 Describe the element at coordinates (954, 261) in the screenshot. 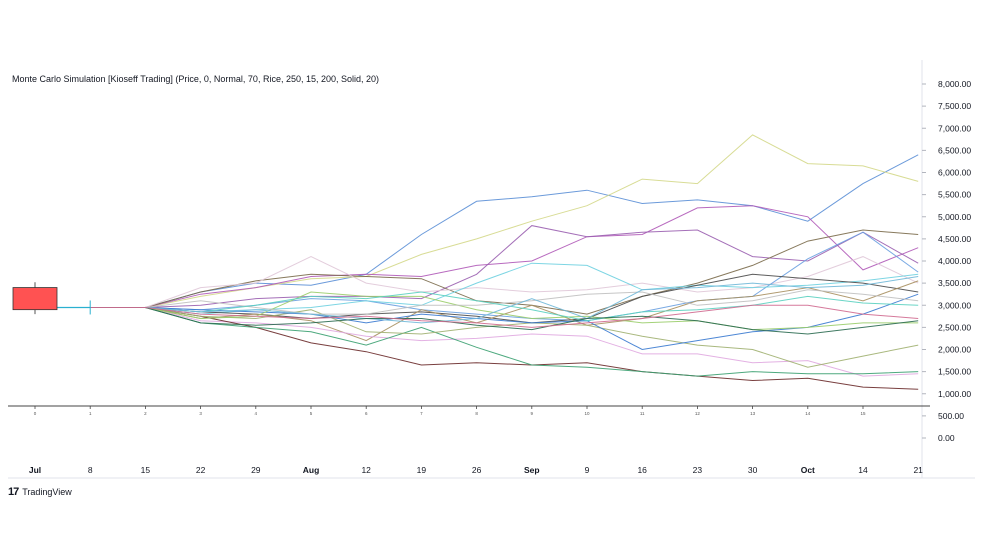

I see `y-tick-label: 4,000.00` at that location.